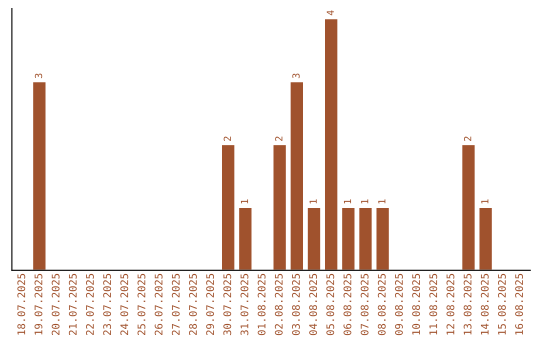 The width and height of the screenshot is (540, 340). What do you see at coordinates (347, 305) in the screenshot?
I see `x-tick-label: 06.08.2025` at bounding box center [347, 305].